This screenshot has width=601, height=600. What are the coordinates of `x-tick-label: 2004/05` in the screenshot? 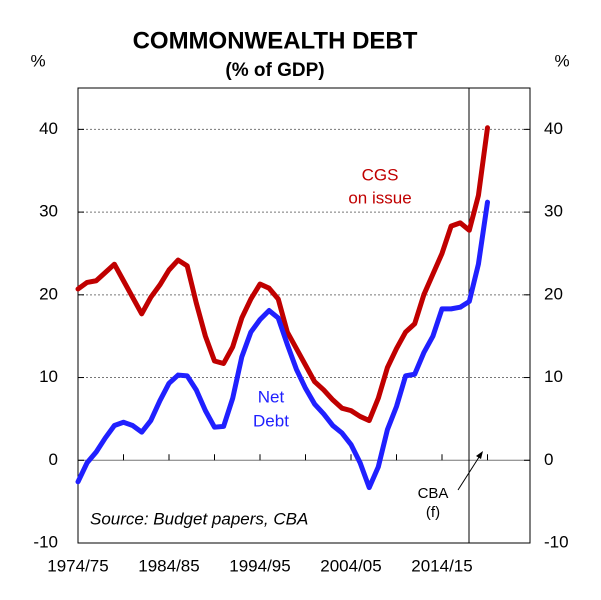 It's located at (350, 565).